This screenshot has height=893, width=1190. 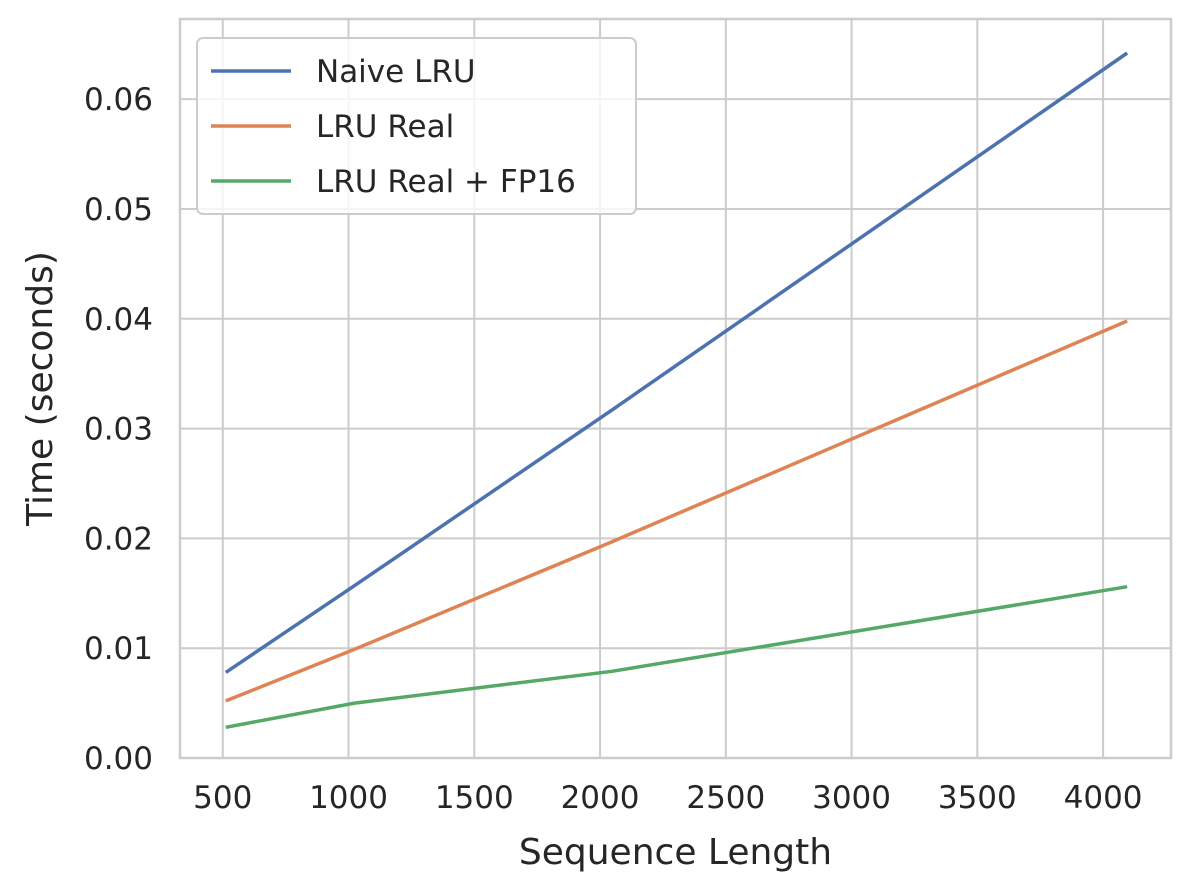 What do you see at coordinates (118, 539) in the screenshot?
I see `y-tick-label: 0.02` at bounding box center [118, 539].